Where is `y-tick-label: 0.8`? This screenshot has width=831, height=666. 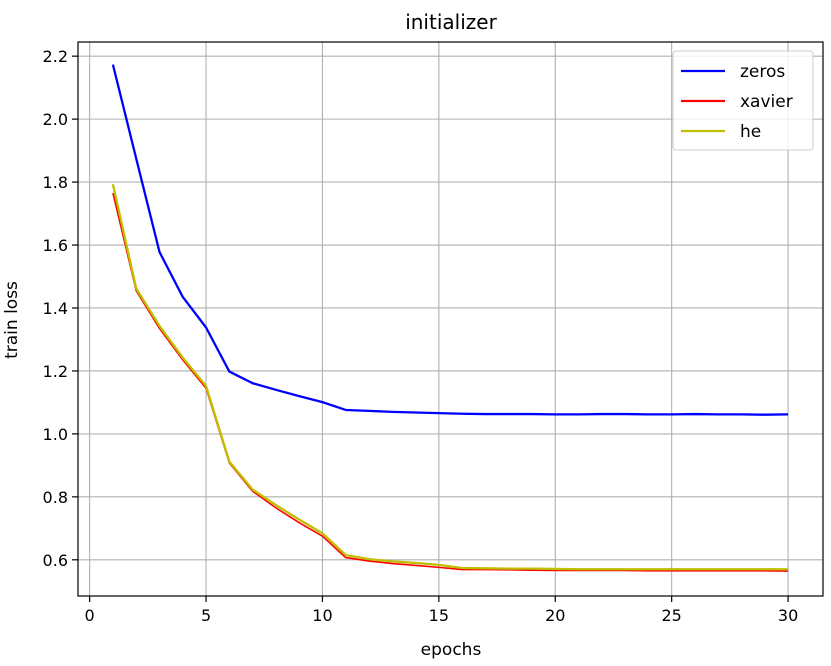 y-tick-label: 0.8 is located at coordinates (55, 497).